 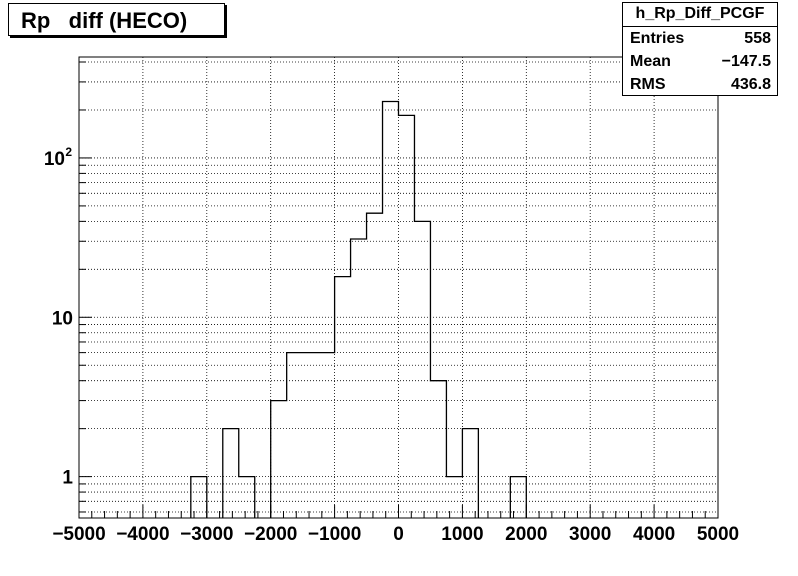 What do you see at coordinates (700, 84) in the screenshot?
I see `stats-row-rms: RMS 436.8` at bounding box center [700, 84].